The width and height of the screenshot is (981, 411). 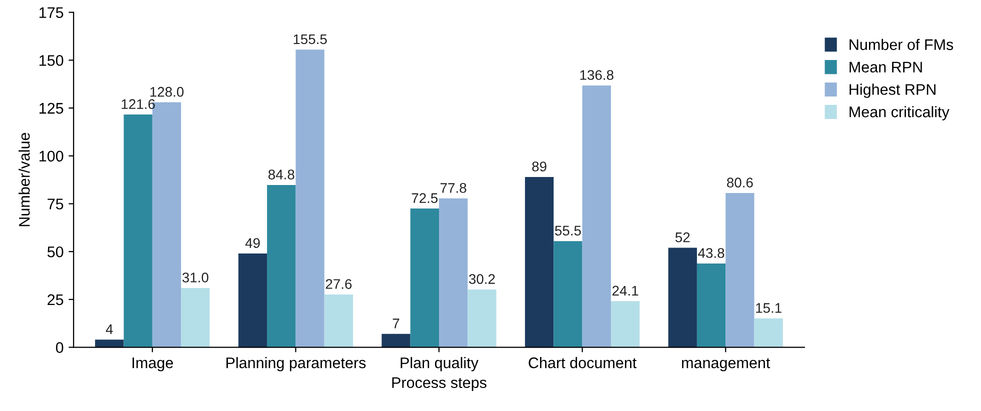 What do you see at coordinates (109, 329) in the screenshot?
I see `data-label: 4` at bounding box center [109, 329].